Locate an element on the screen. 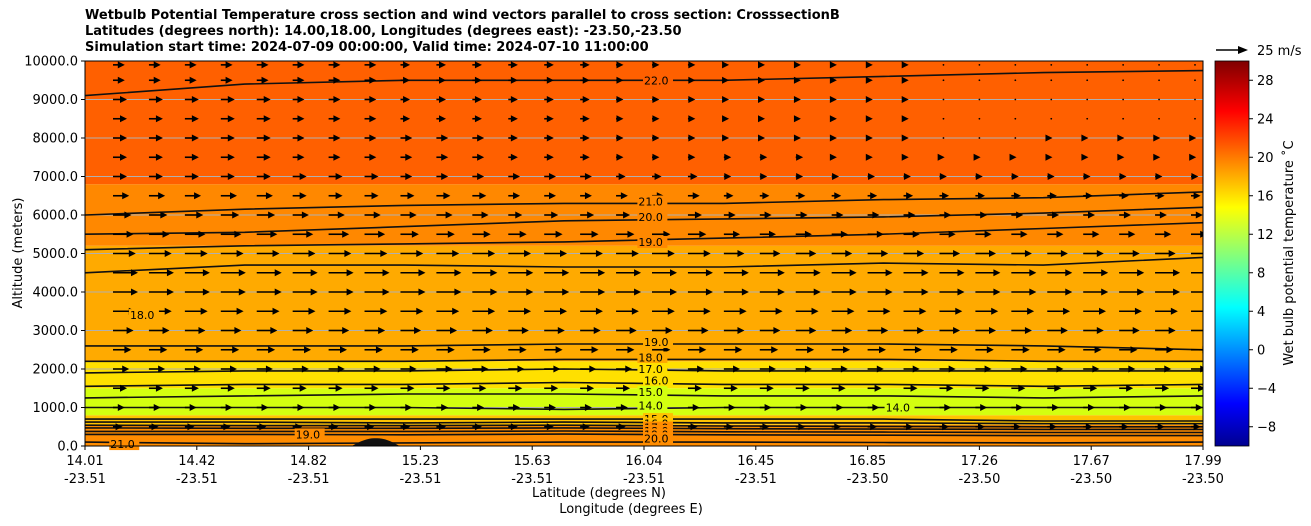 Image resolution: width=1311 pixels, height=526 pixels. y-tick-label-10: 10000.0 is located at coordinates (51, 62).